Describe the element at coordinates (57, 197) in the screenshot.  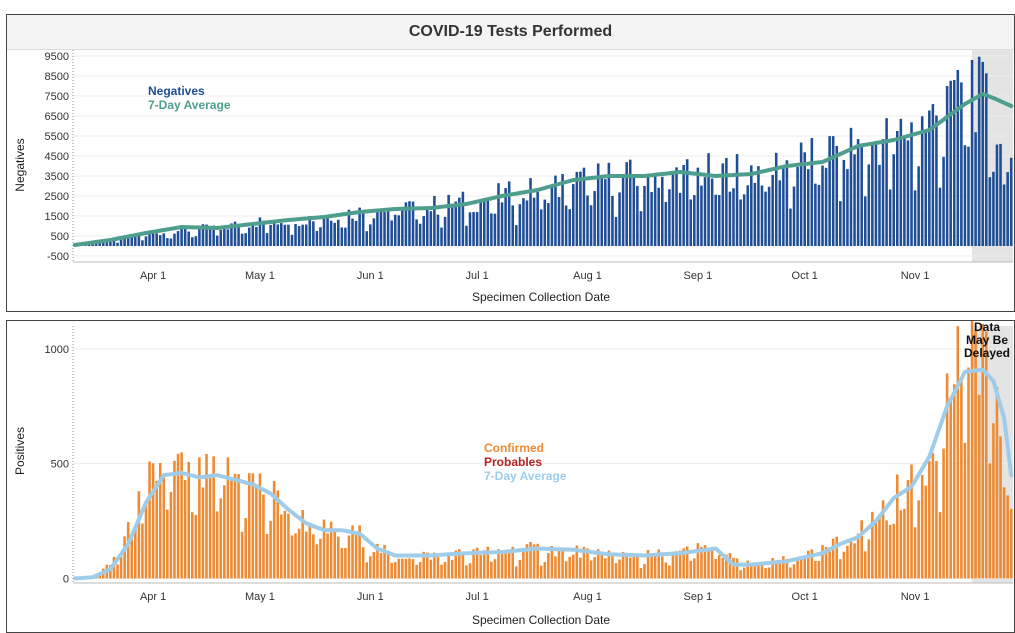
I see `y-tick-label: 2500` at that location.